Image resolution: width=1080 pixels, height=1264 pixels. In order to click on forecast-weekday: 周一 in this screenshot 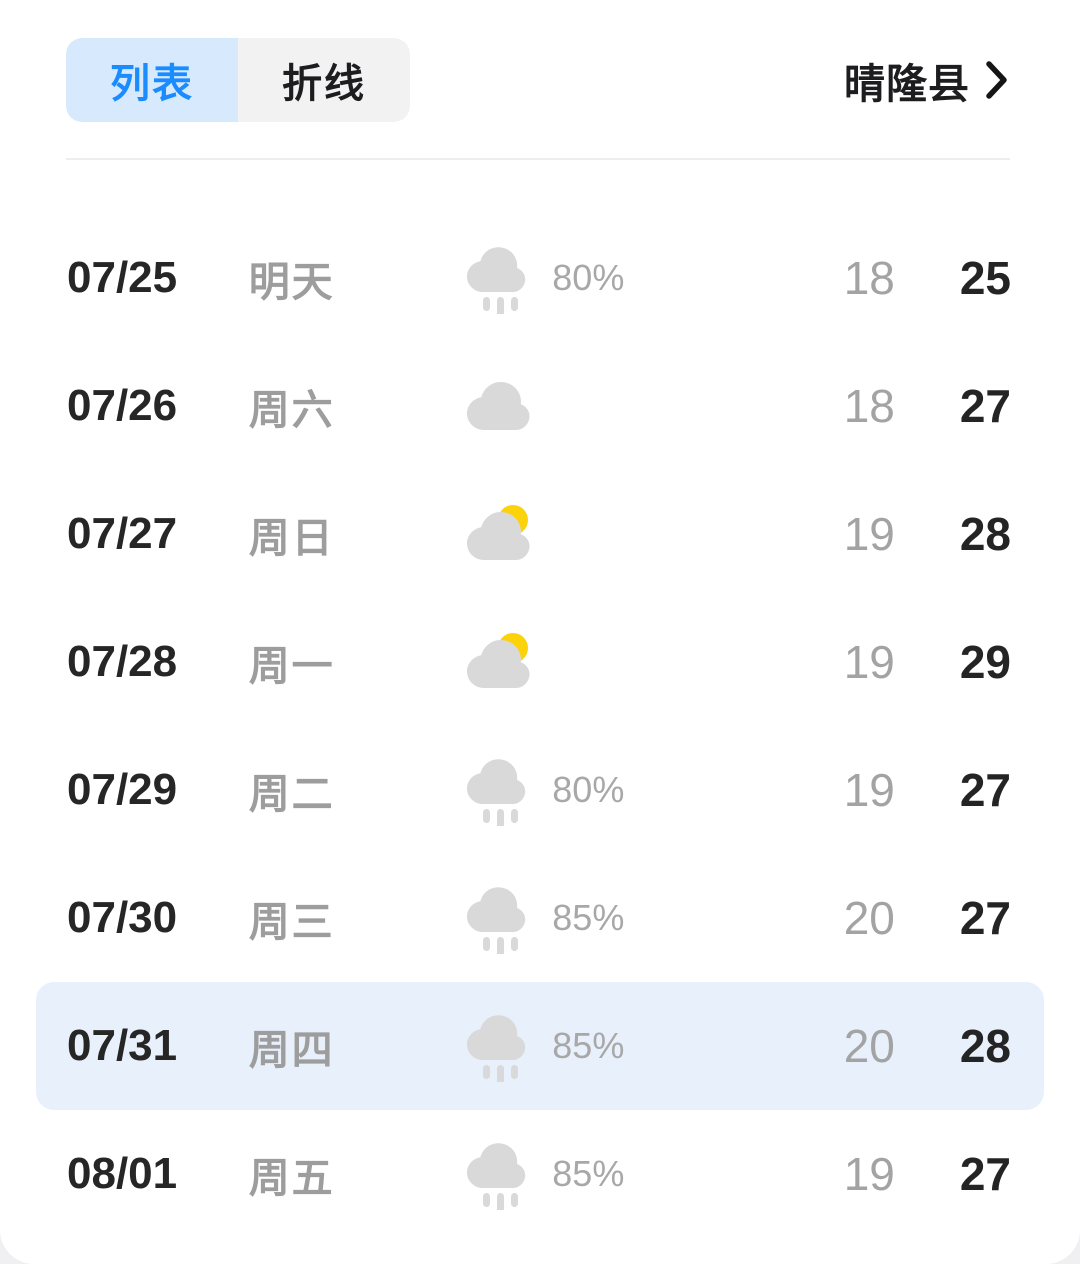, I will do `click(291, 666)`.